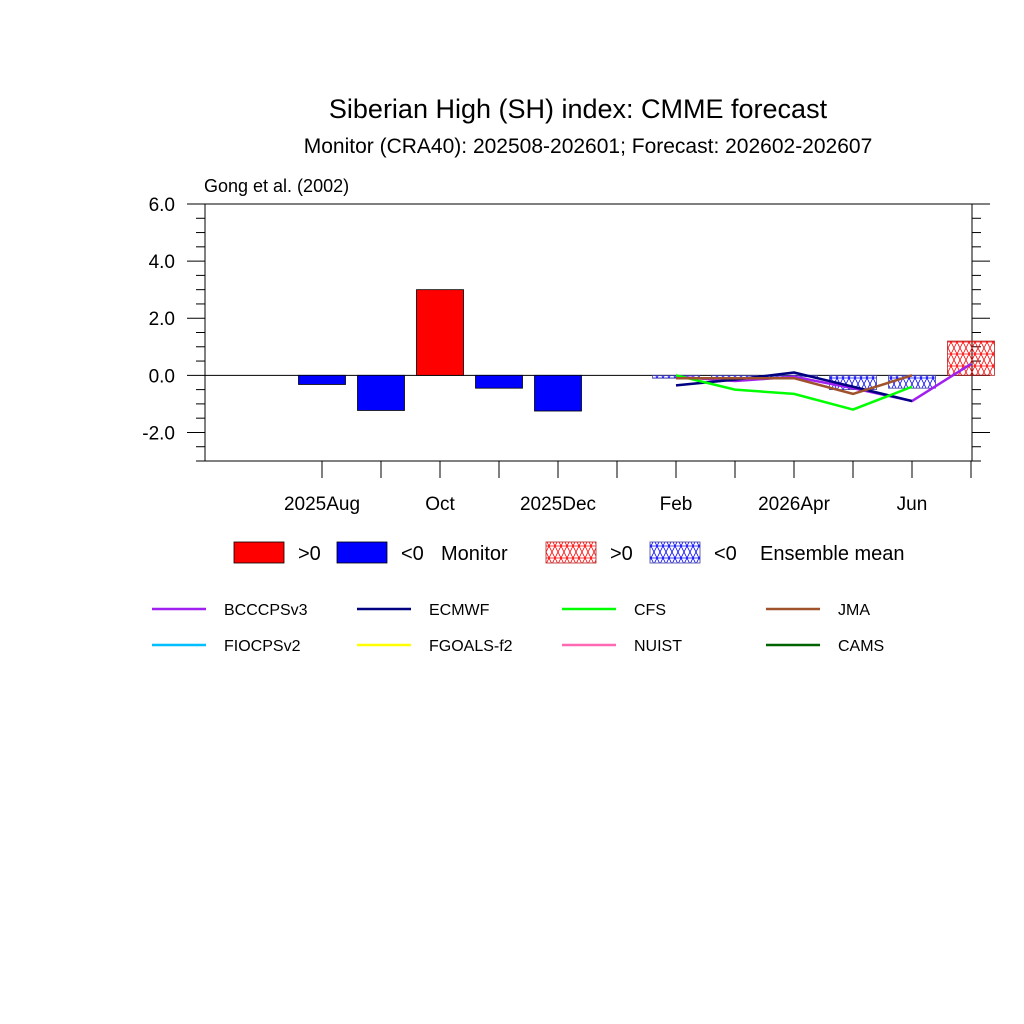 The image size is (1024, 1024). What do you see at coordinates (266, 610) in the screenshot?
I see `legend-label-bcccpsv3: BCCCPSv3` at bounding box center [266, 610].